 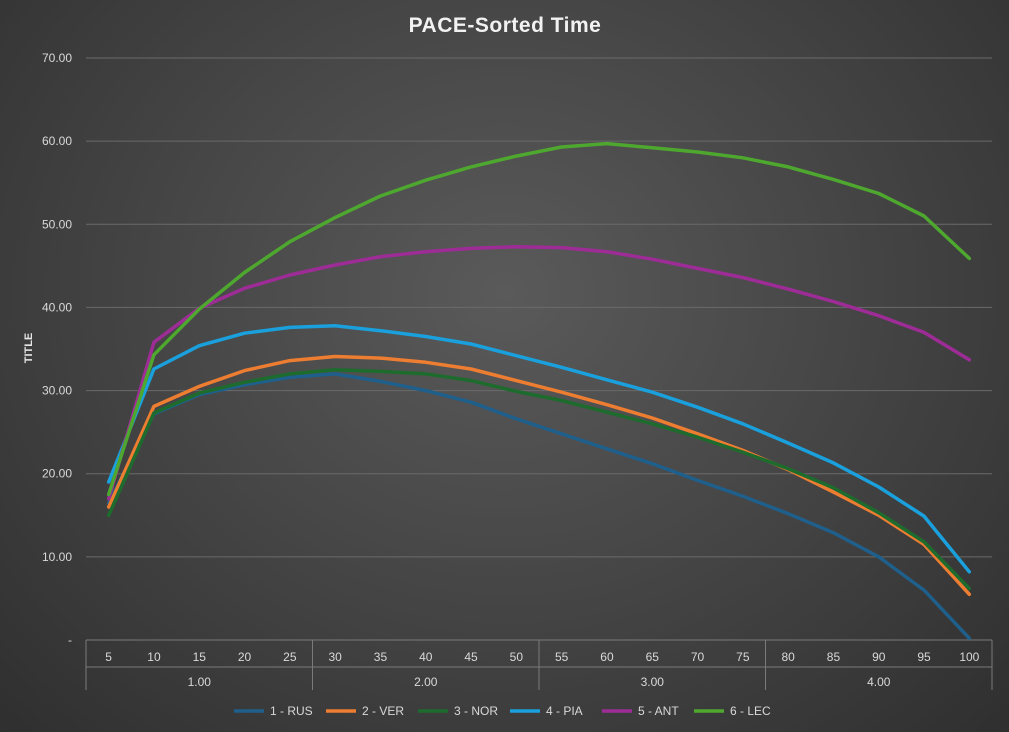 I want to click on x-tick-label: 55, so click(x=562, y=657).